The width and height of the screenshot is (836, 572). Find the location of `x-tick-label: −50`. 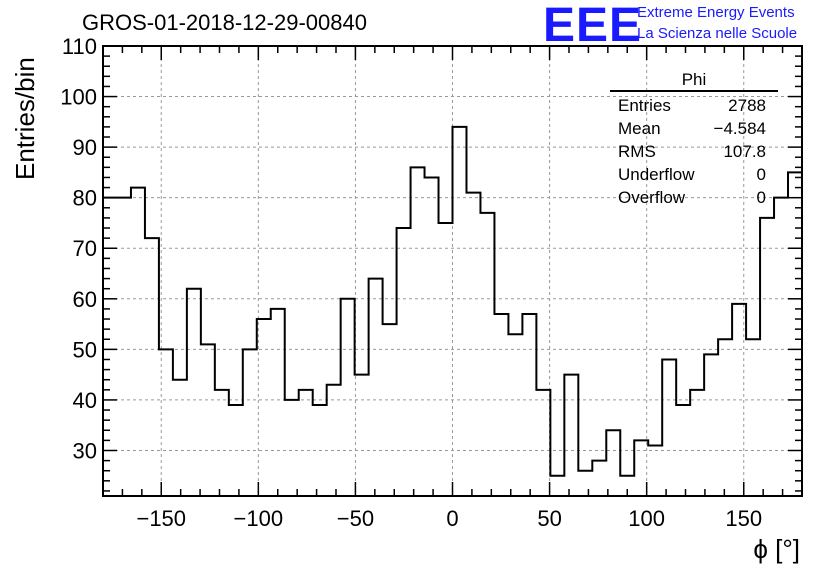

x-tick-label: −50 is located at coordinates (355, 518).